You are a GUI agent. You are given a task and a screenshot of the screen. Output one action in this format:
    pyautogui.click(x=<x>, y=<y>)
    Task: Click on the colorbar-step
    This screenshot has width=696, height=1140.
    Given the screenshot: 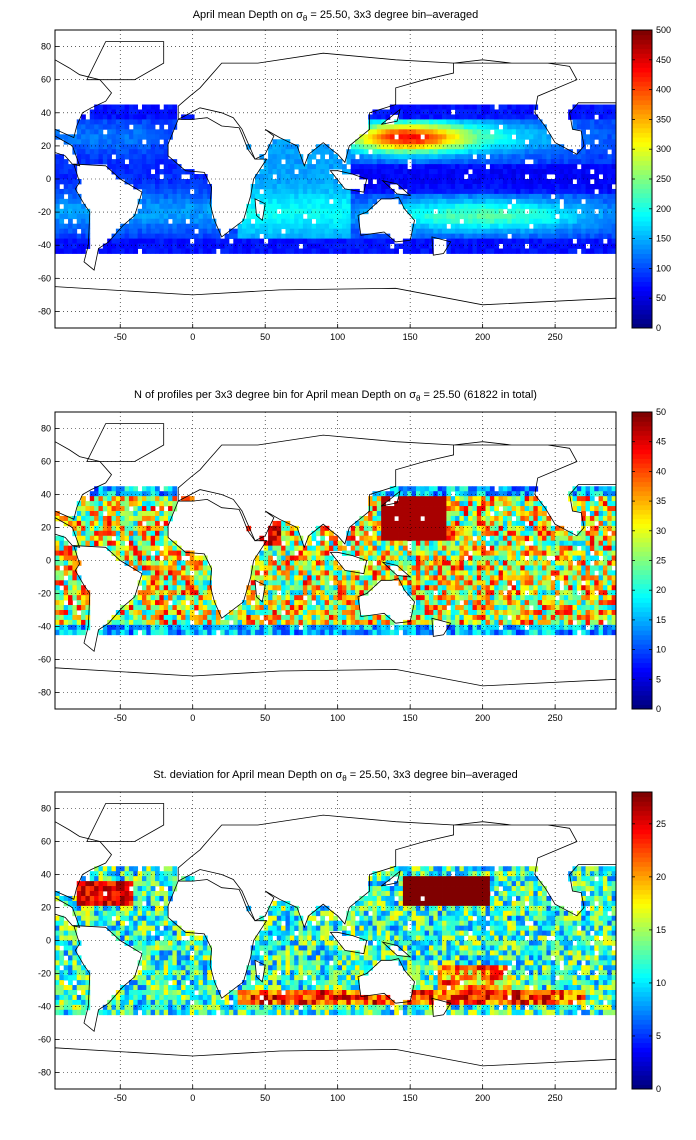 What is the action you would take?
    pyautogui.click(x=642, y=158)
    